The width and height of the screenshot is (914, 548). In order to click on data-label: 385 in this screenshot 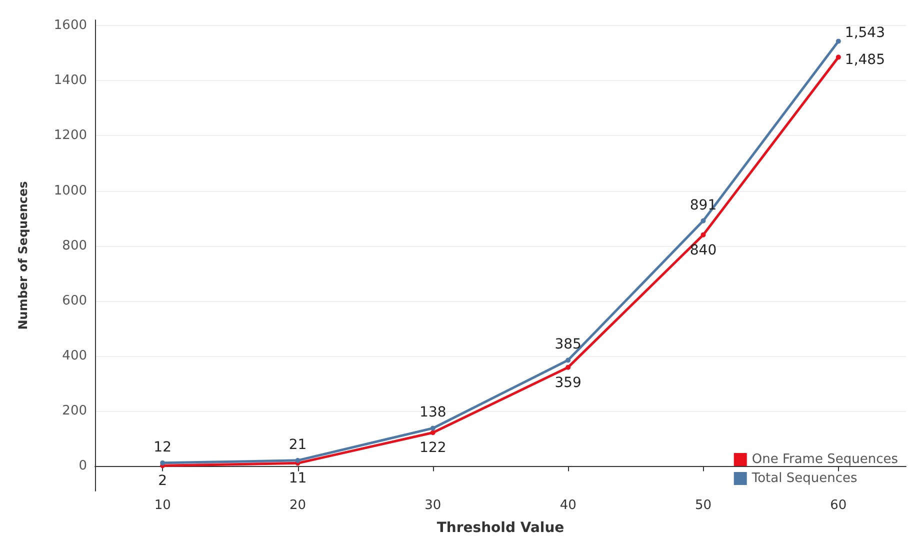, I will do `click(568, 344)`.